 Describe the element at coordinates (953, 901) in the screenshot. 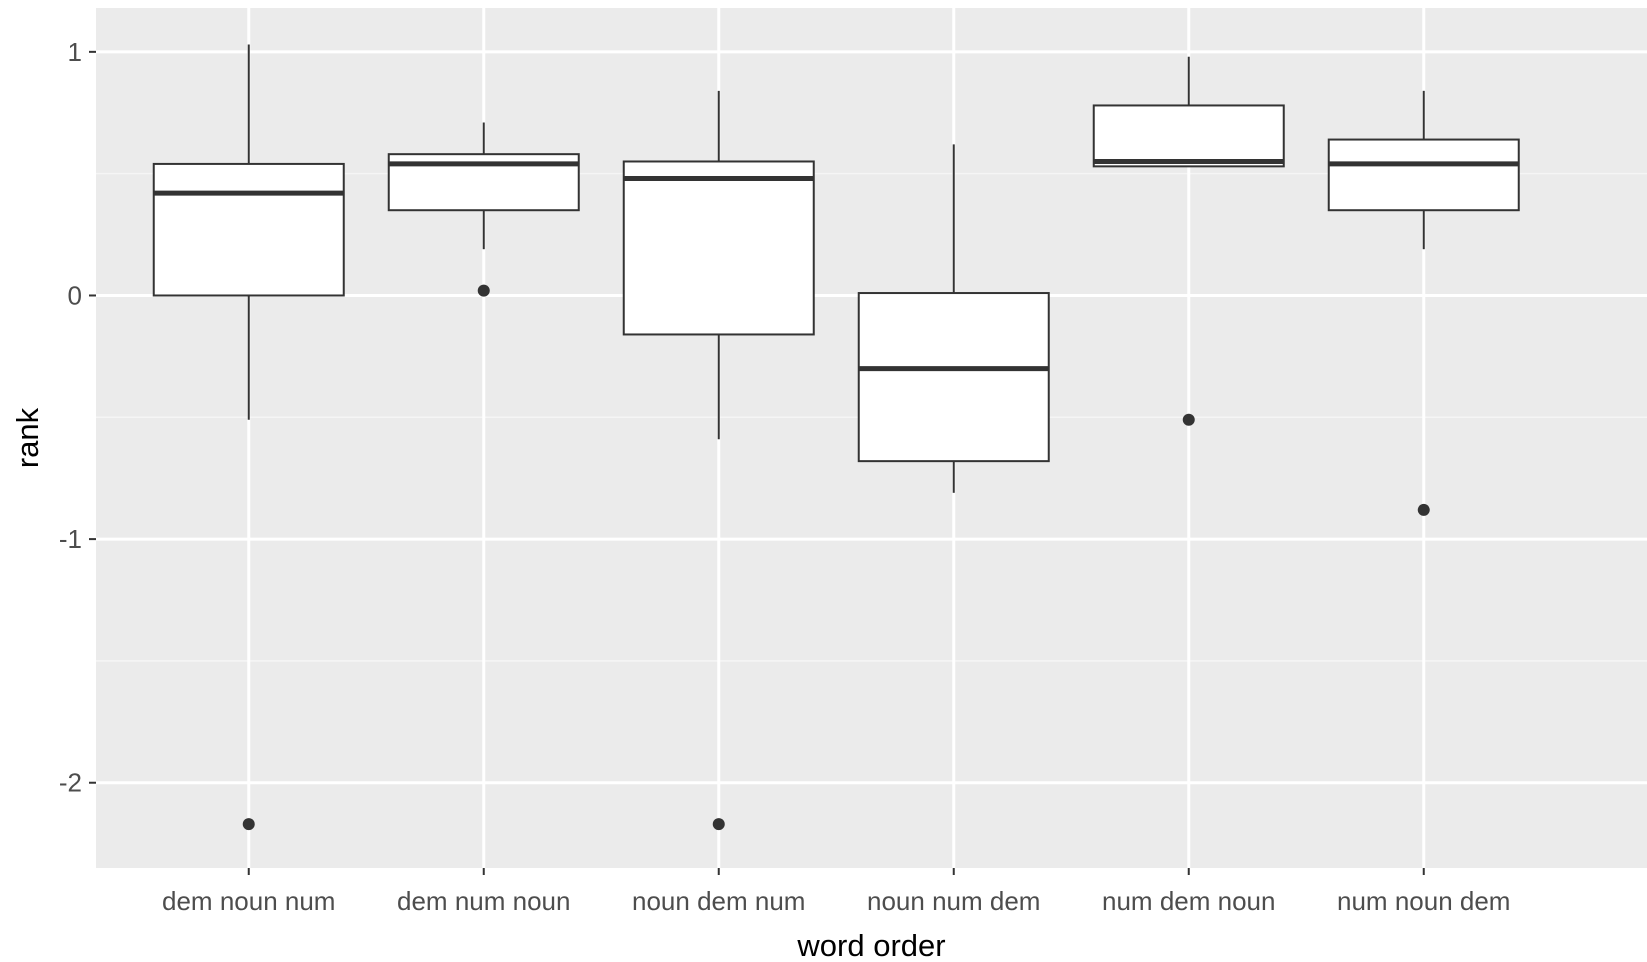

I see `x-tick-label: noun num dem` at that location.